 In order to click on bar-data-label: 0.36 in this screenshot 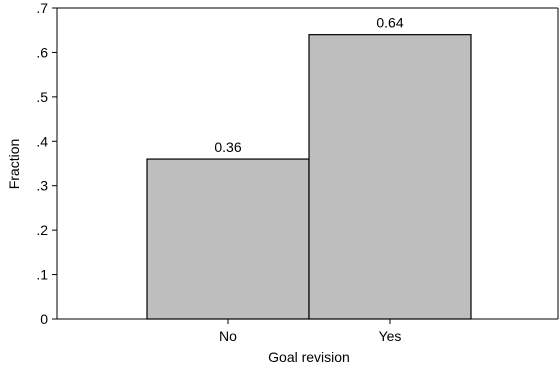, I will do `click(227, 147)`.